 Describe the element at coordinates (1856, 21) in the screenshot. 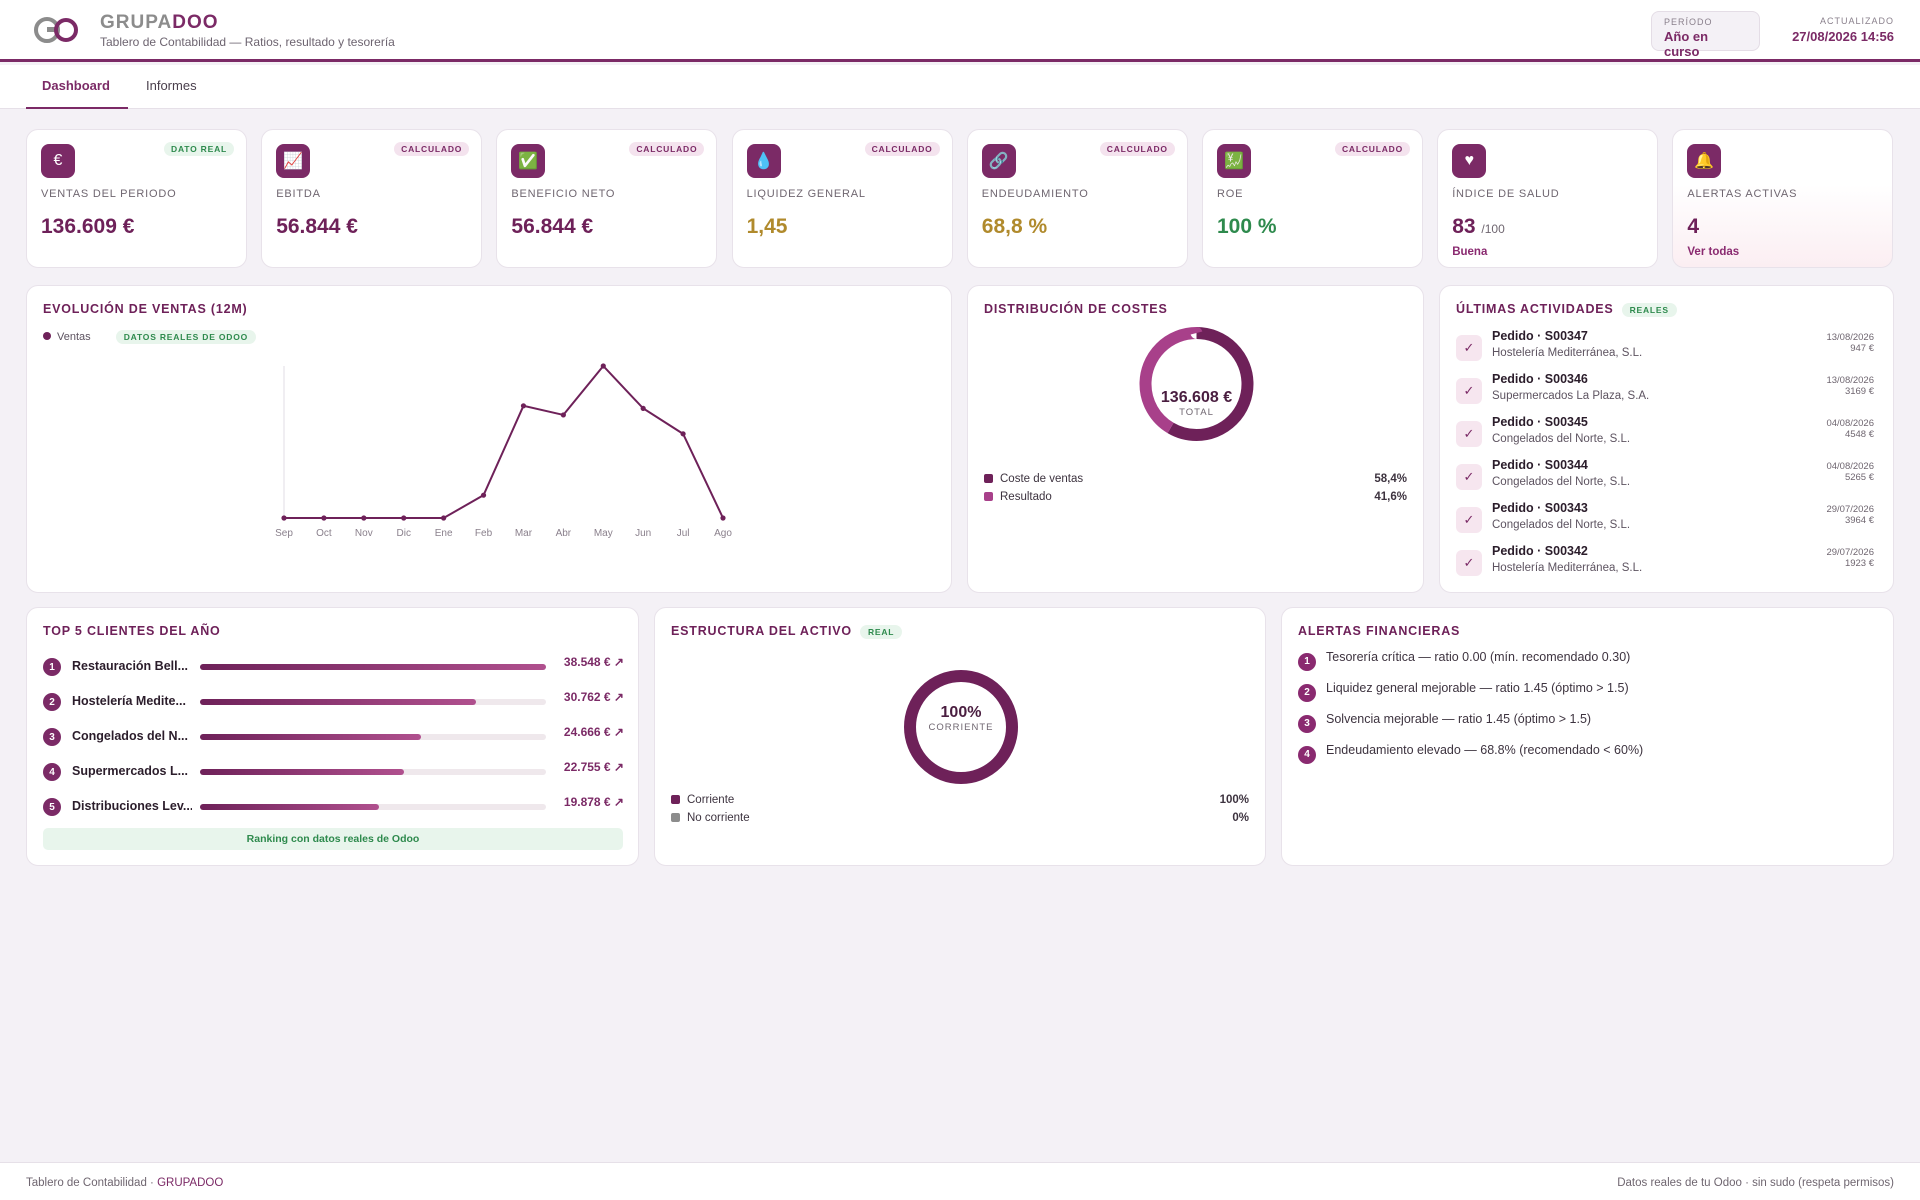

I see `updated-label: ACTUALIZADO` at that location.